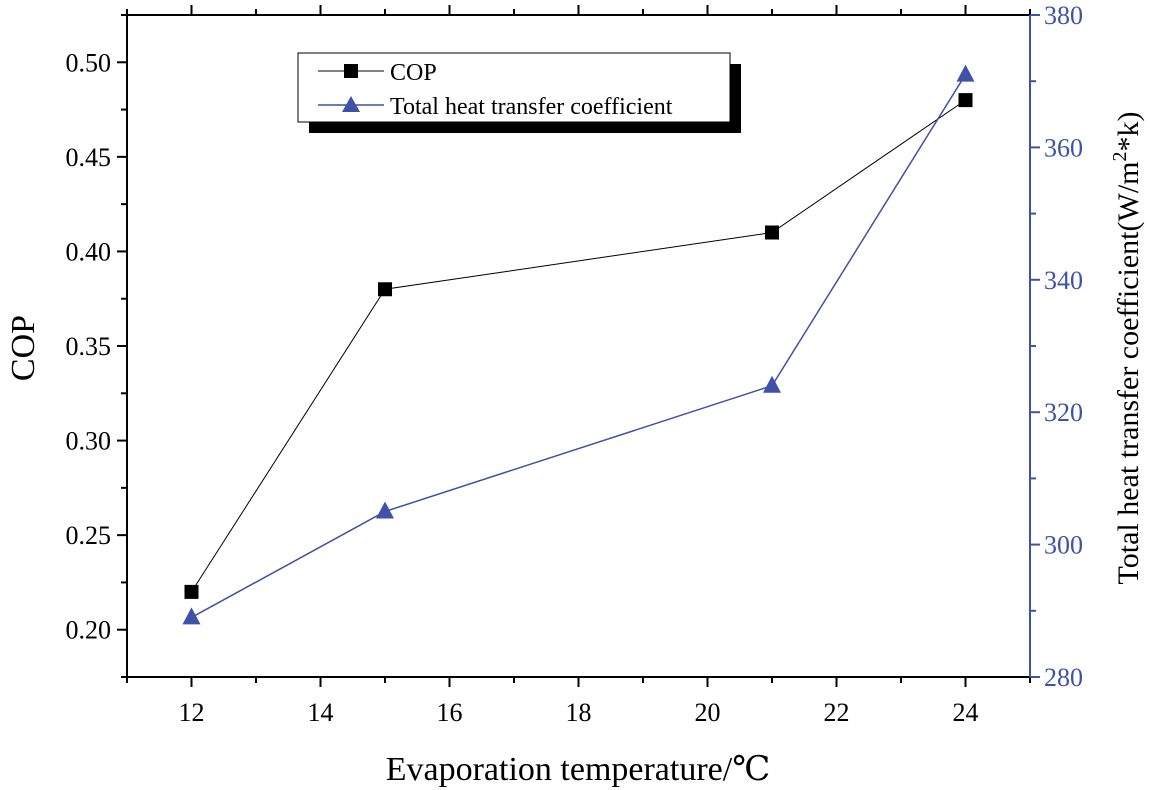  What do you see at coordinates (89, 535) in the screenshot?
I see `y-left-tick-label: 0.25` at bounding box center [89, 535].